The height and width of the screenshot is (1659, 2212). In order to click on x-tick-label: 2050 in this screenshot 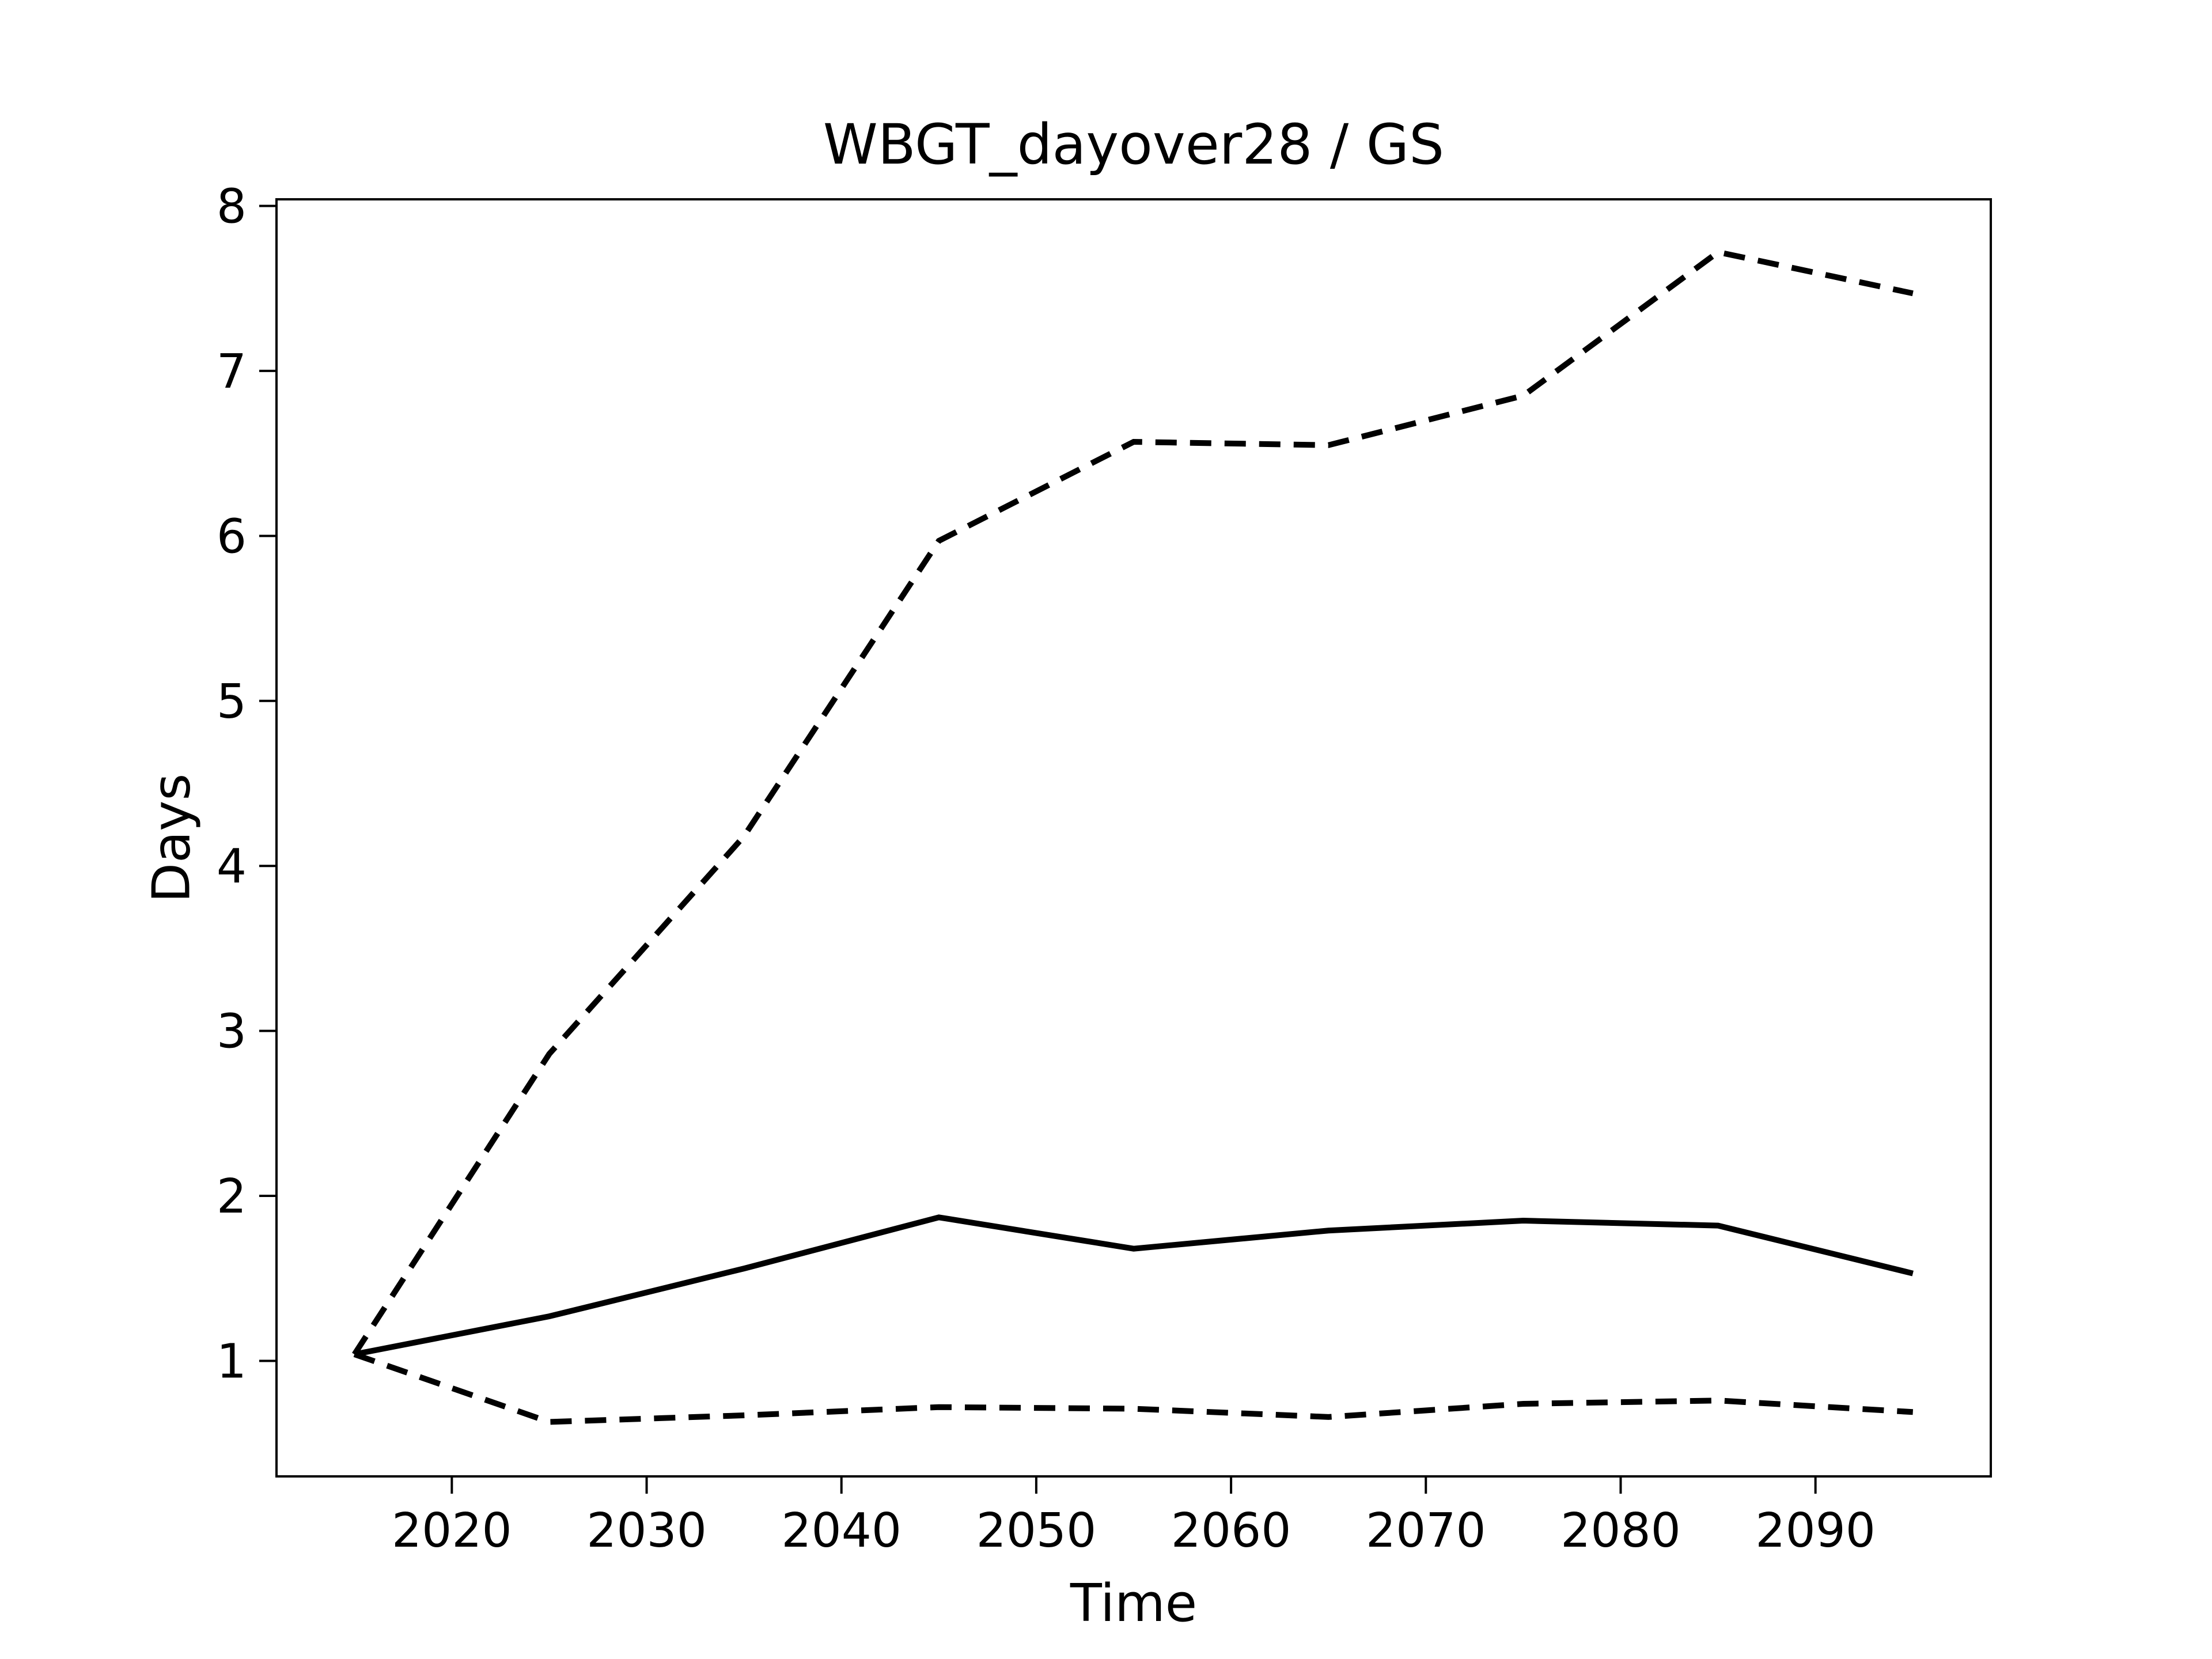, I will do `click(1036, 1530)`.